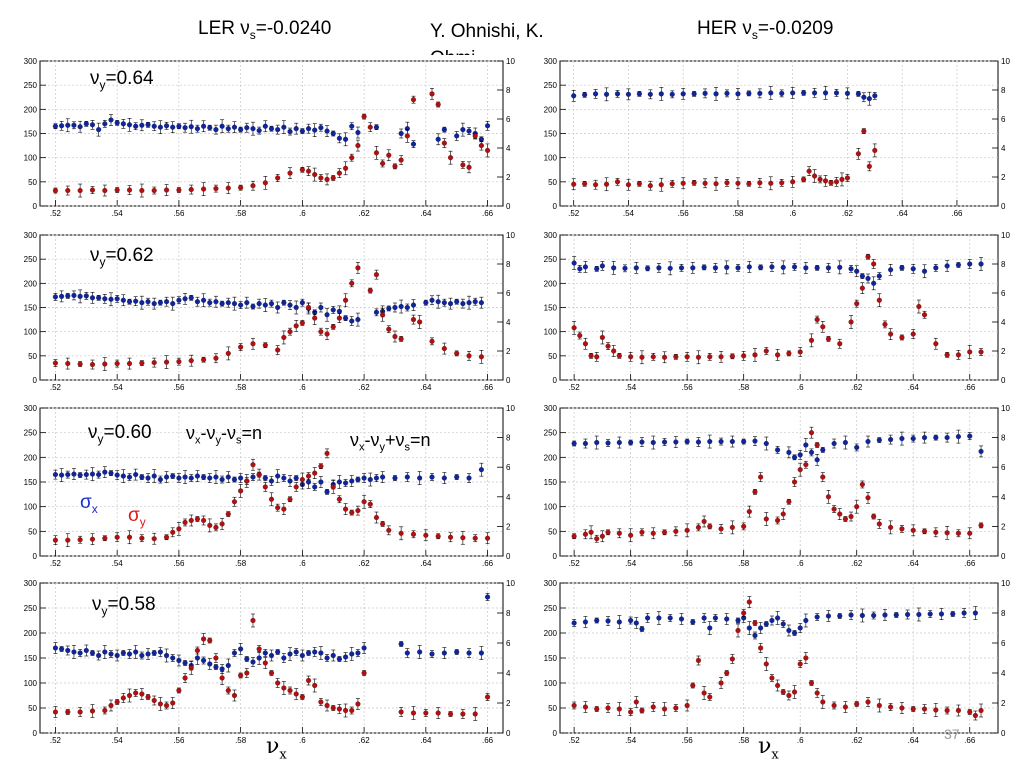 The height and width of the screenshot is (768, 1024). I want to click on y-tick-label: 50, so click(32, 531).